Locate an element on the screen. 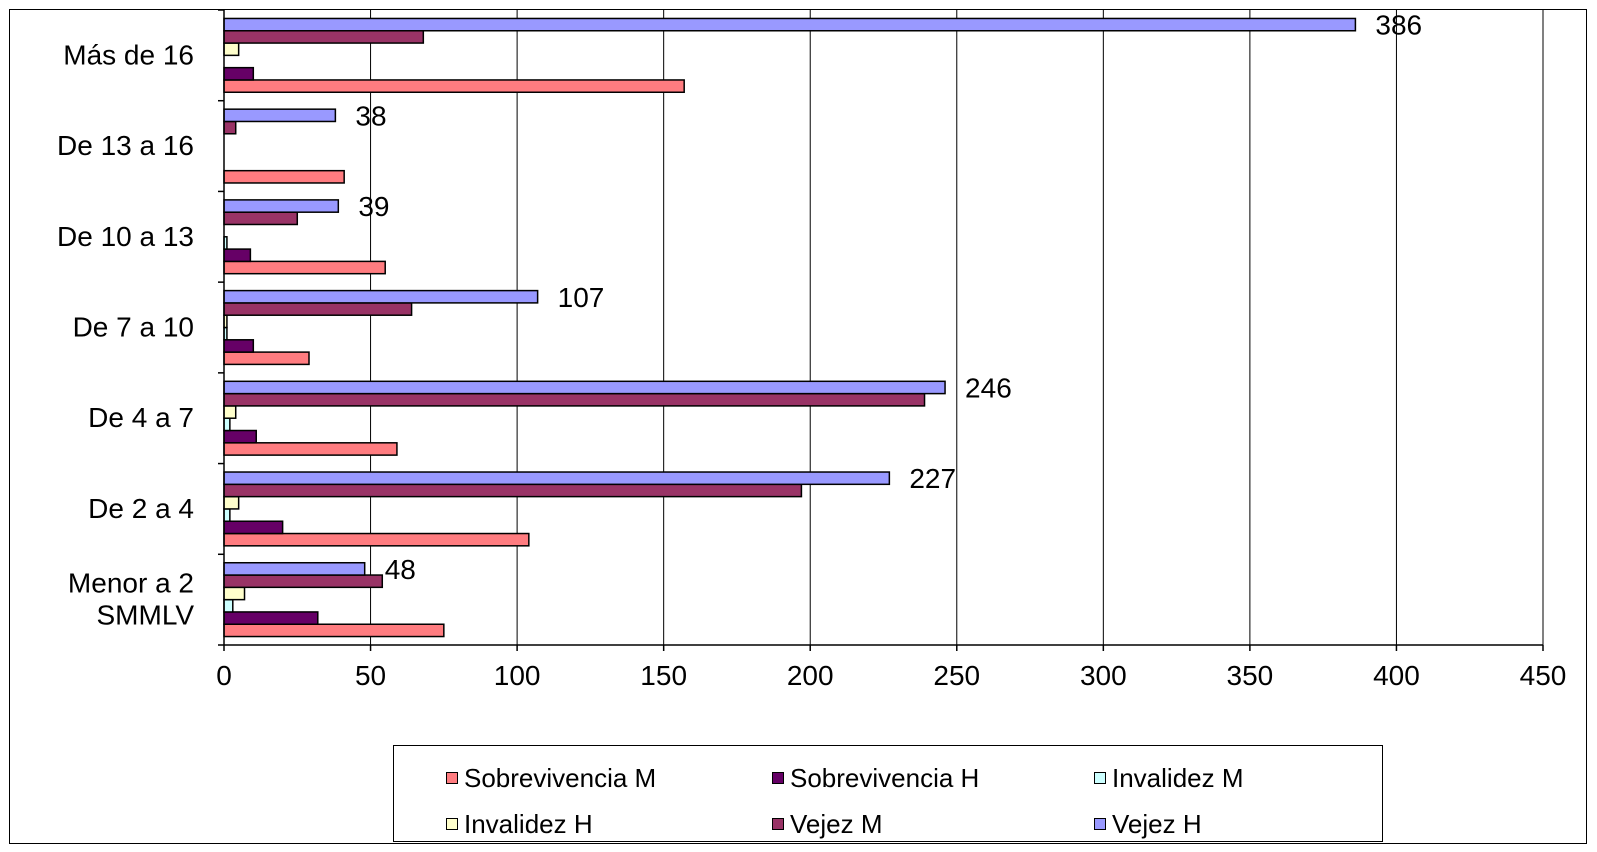 The height and width of the screenshot is (852, 1597). legend-item-invalidez-h: Invalidez H is located at coordinates (519, 824).